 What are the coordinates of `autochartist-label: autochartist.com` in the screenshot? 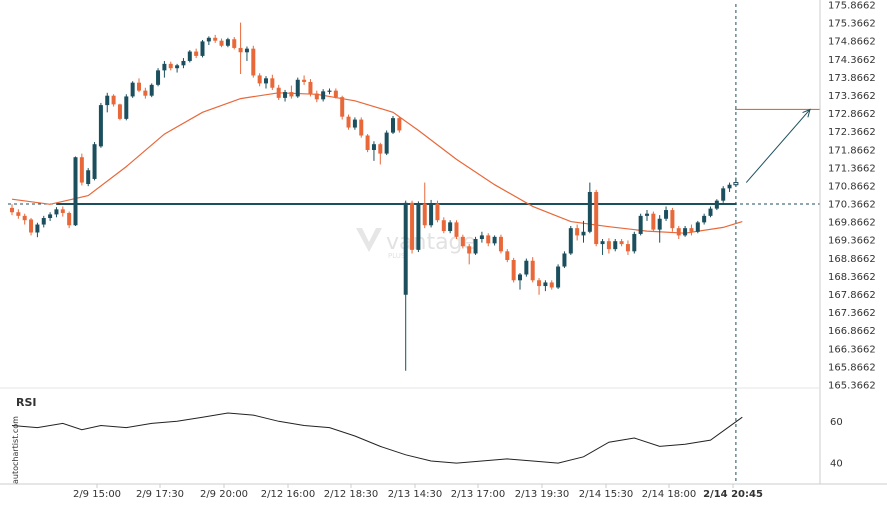 It's located at (15, 450).